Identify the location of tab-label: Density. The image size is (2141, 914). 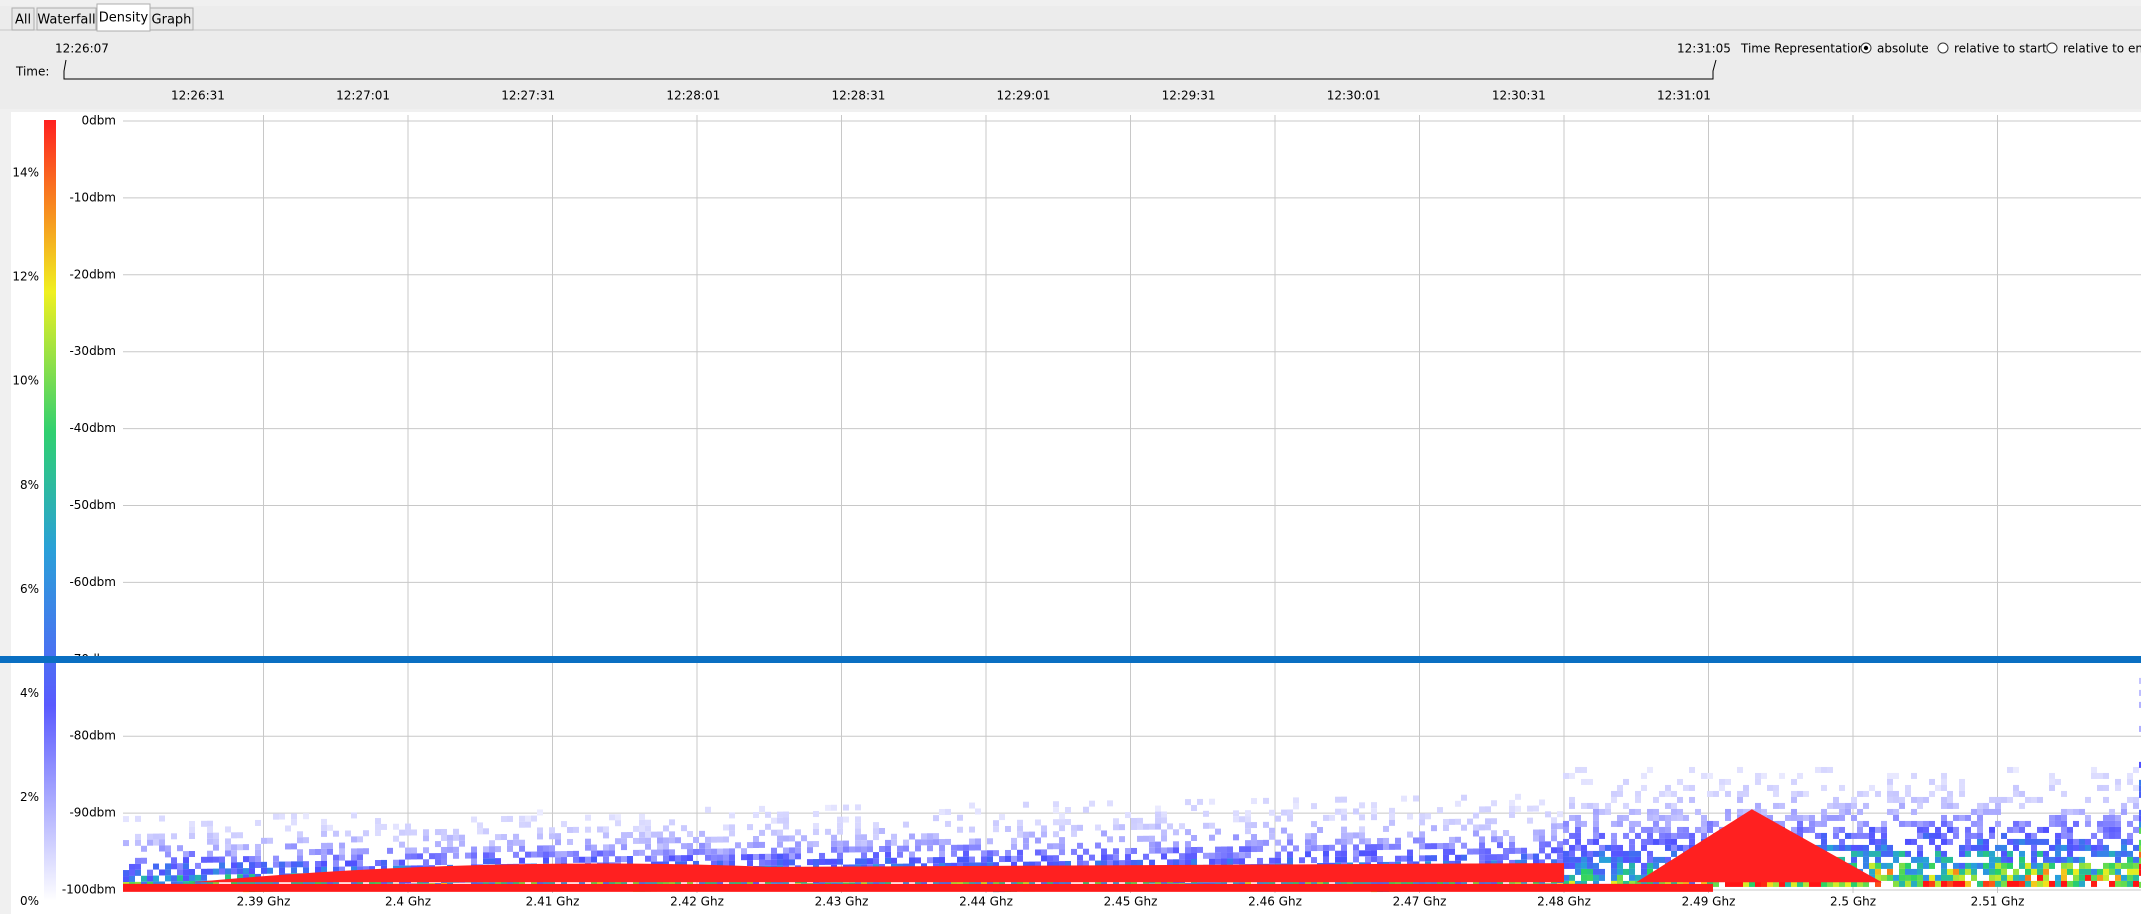
(124, 18).